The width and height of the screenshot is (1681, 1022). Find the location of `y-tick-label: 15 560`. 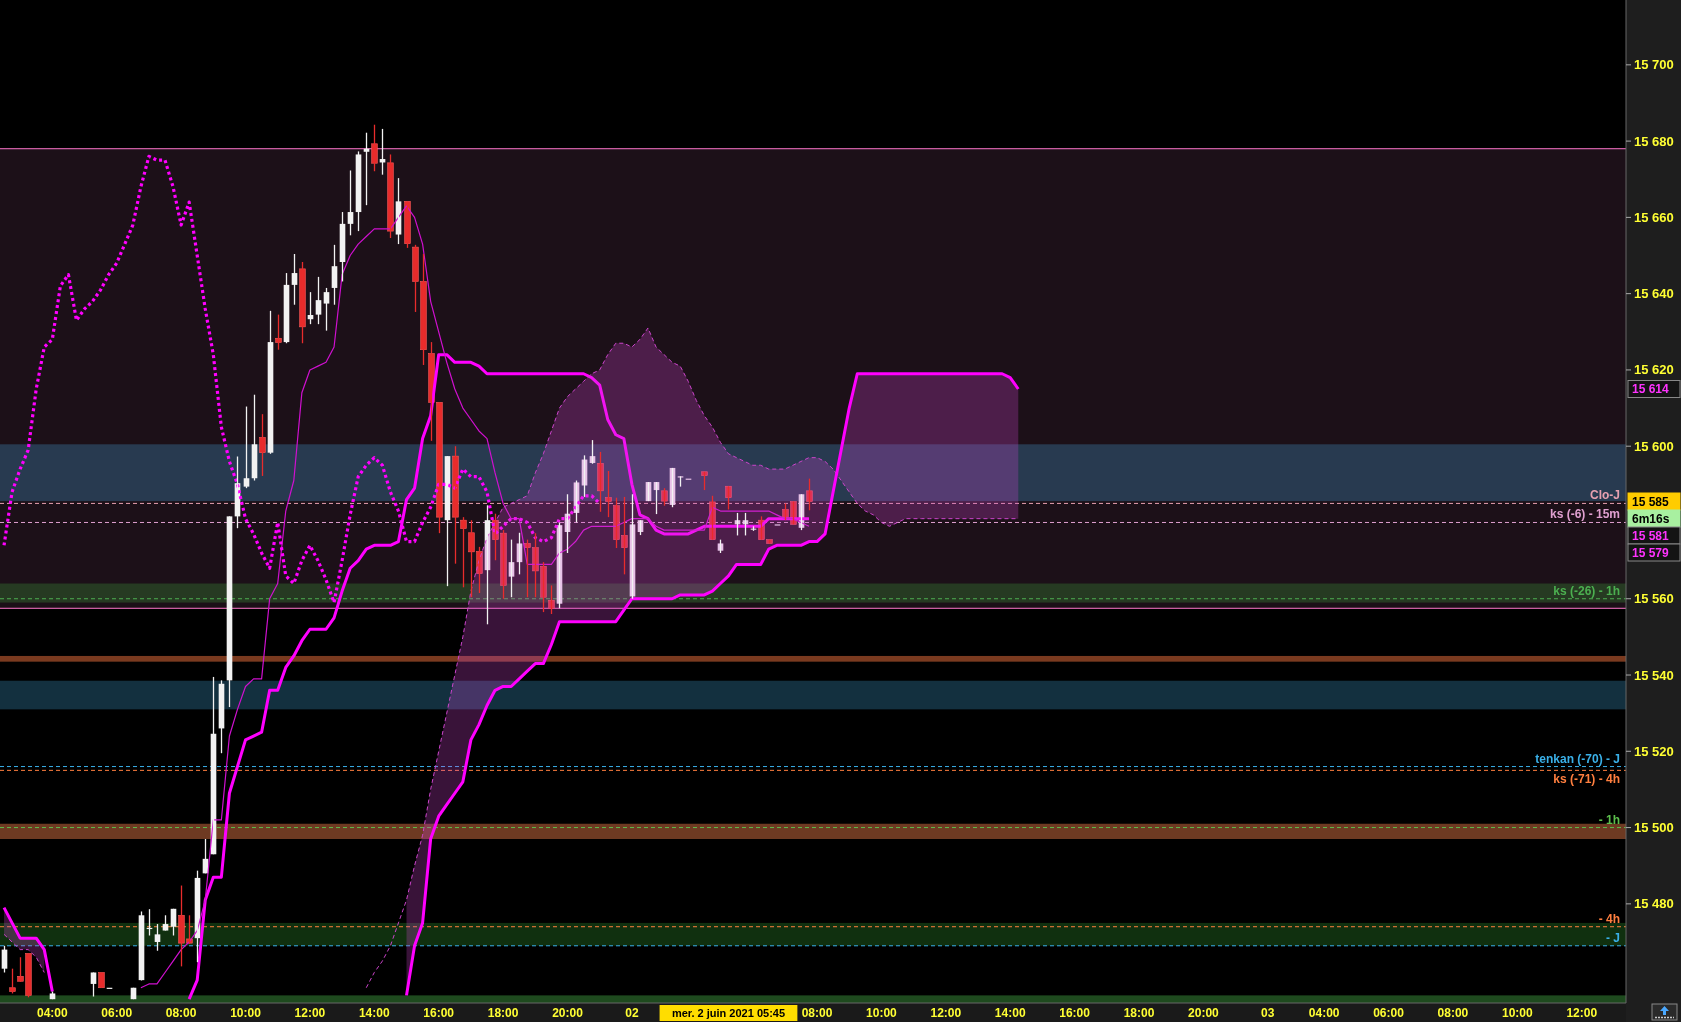

y-tick-label: 15 560 is located at coordinates (1654, 599).